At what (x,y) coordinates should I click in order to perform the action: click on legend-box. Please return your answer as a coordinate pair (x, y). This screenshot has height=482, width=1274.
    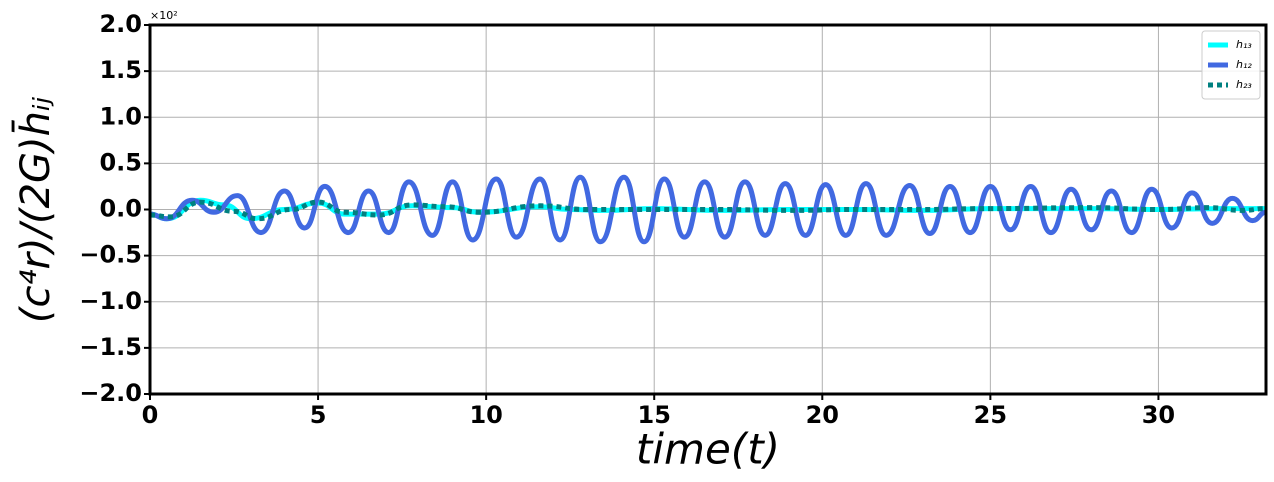
    Looking at the image, I should click on (1231, 65).